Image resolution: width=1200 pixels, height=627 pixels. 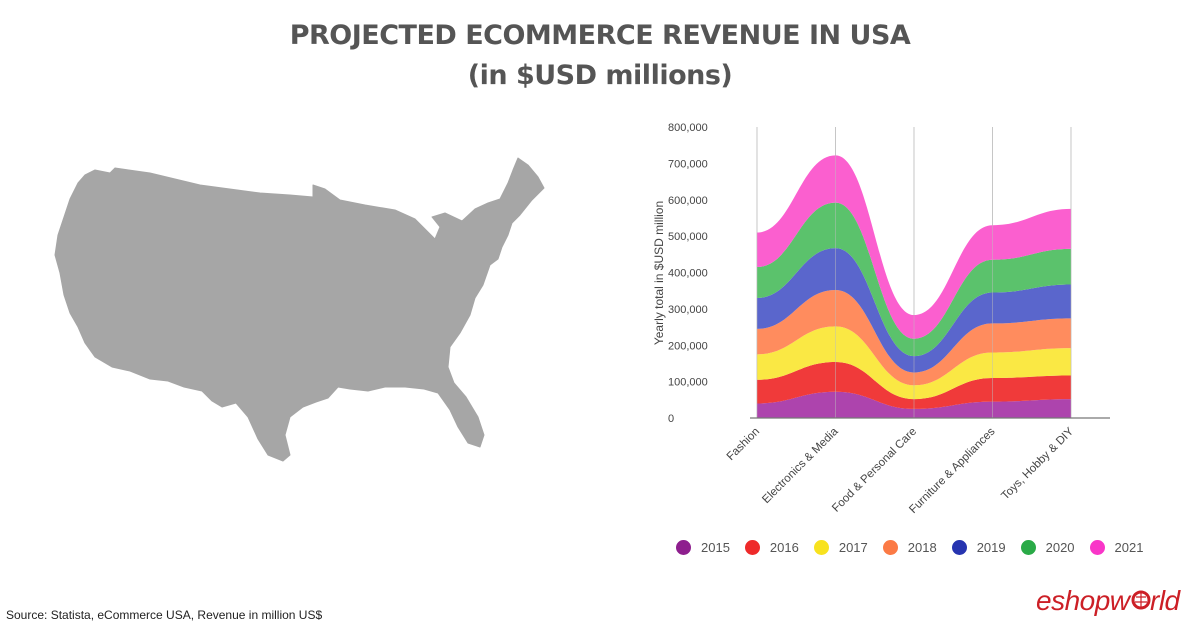 I want to click on title-line-2: (in $USD millions), so click(x=600, y=75).